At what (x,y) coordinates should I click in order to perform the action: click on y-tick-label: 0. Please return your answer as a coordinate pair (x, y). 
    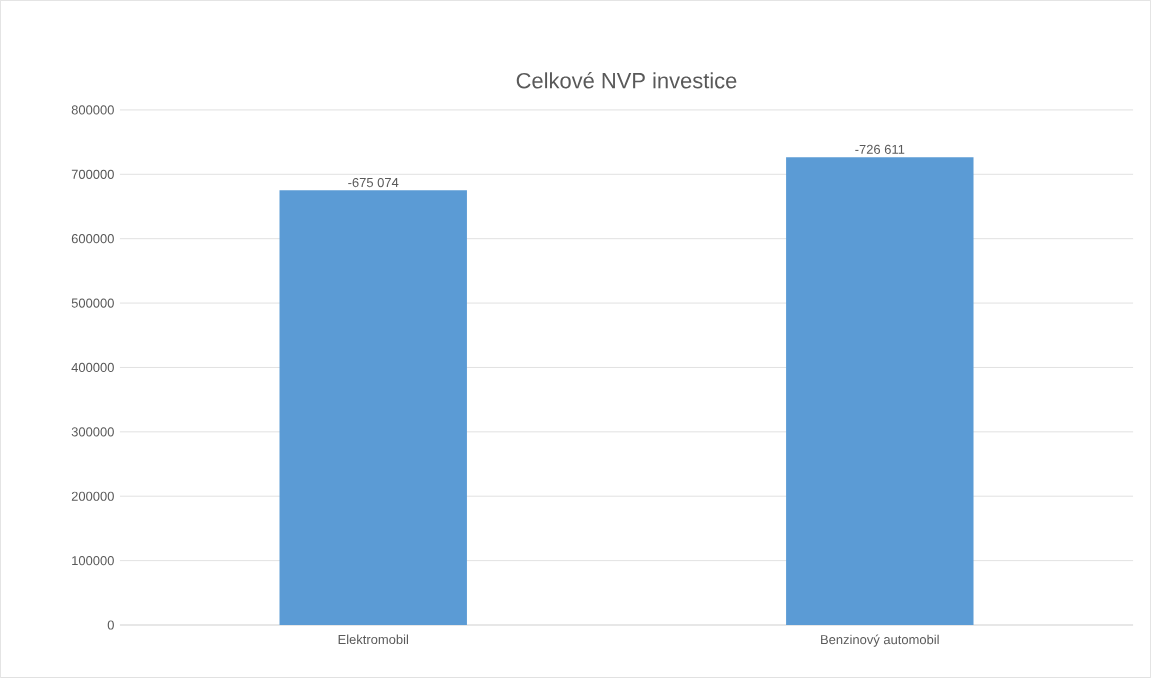
    Looking at the image, I should click on (110, 625).